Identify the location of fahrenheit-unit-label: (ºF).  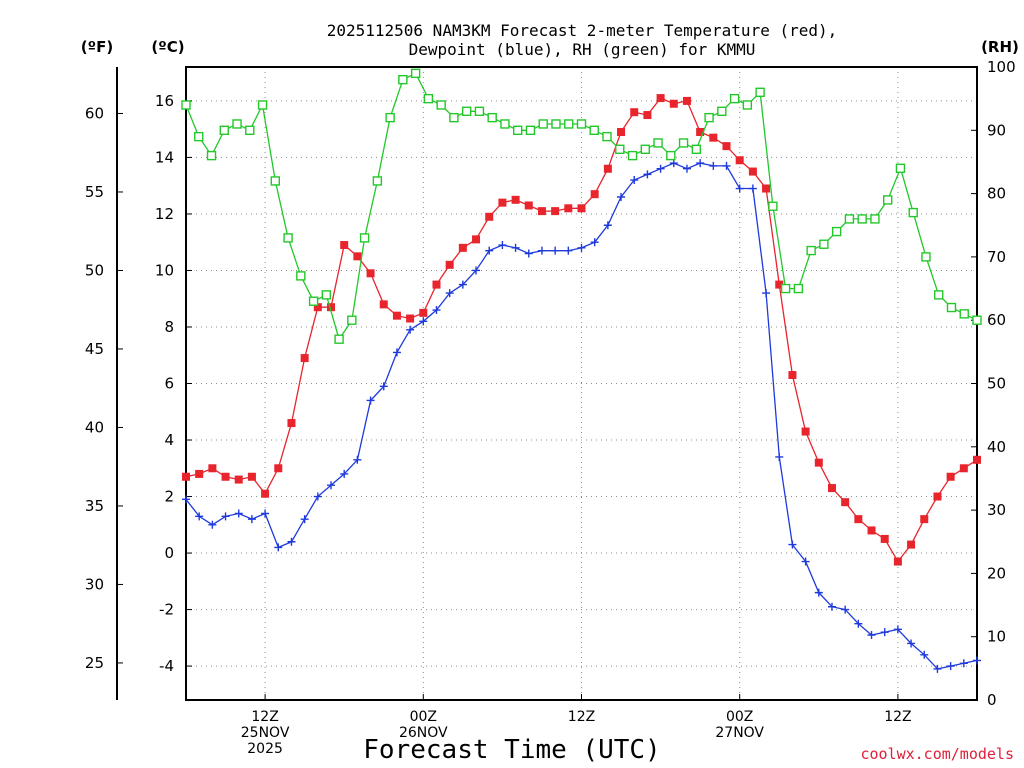
(97, 47).